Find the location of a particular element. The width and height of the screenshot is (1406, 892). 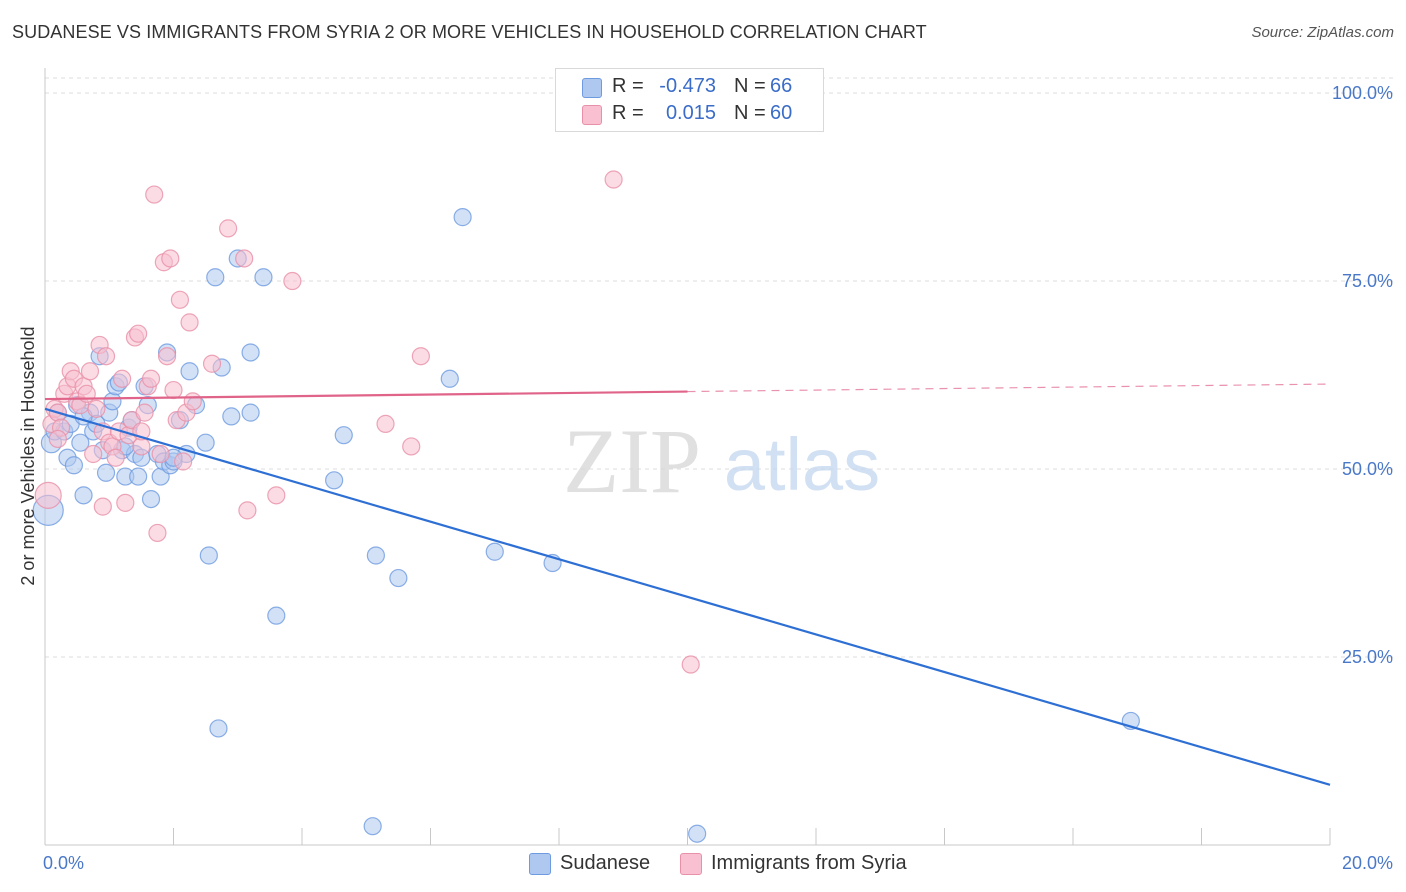

legend-r-value: 0.015 is located at coordinates (690, 113).